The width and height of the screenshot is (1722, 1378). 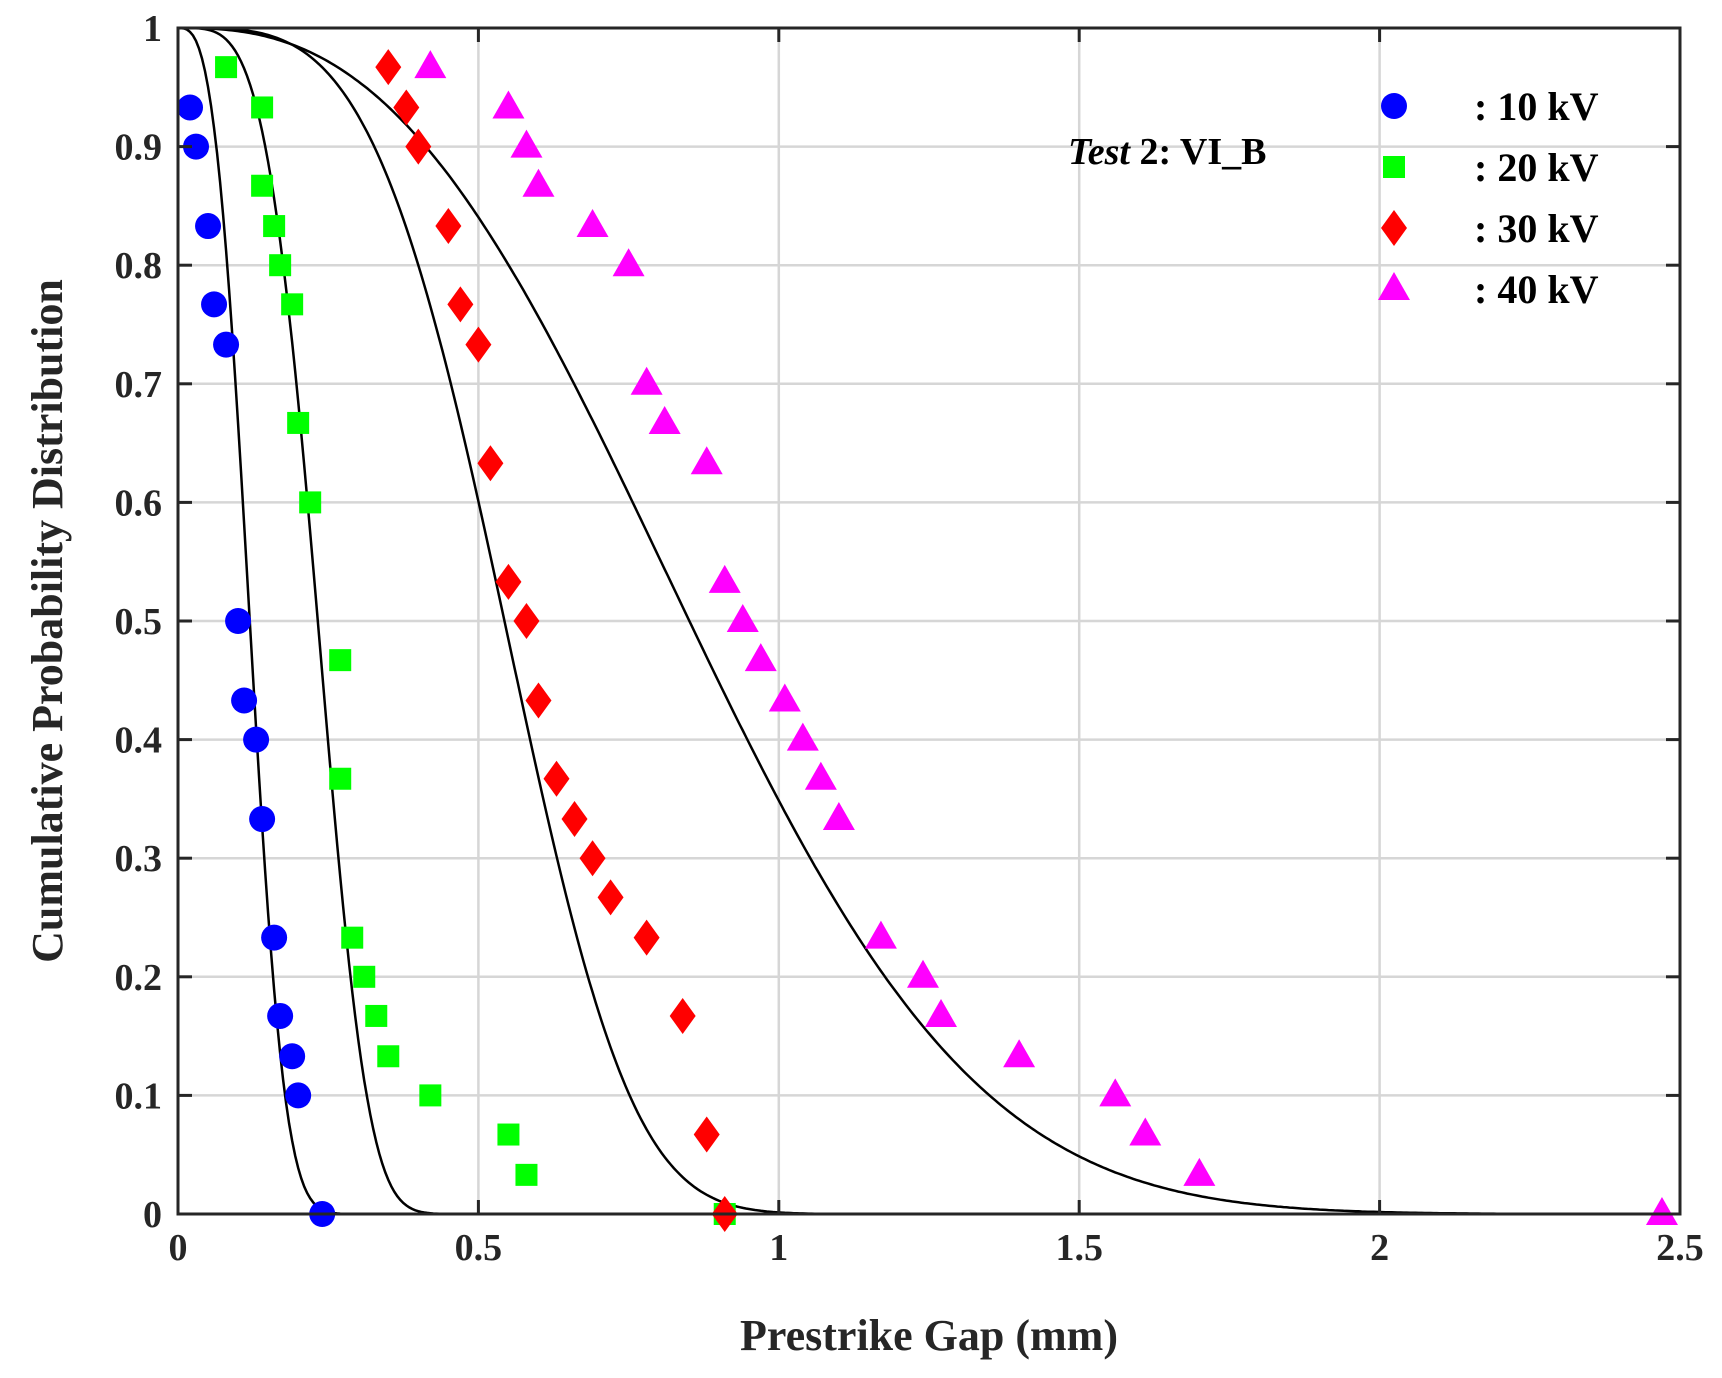 What do you see at coordinates (1536, 228) in the screenshot?
I see `legend-label: : 30 kV` at bounding box center [1536, 228].